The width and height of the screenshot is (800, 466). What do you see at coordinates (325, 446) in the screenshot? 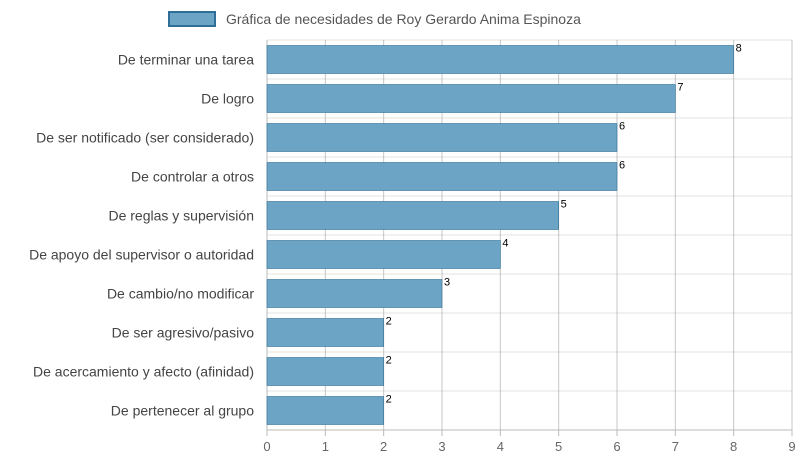
I see `x-tick-label: 1` at bounding box center [325, 446].